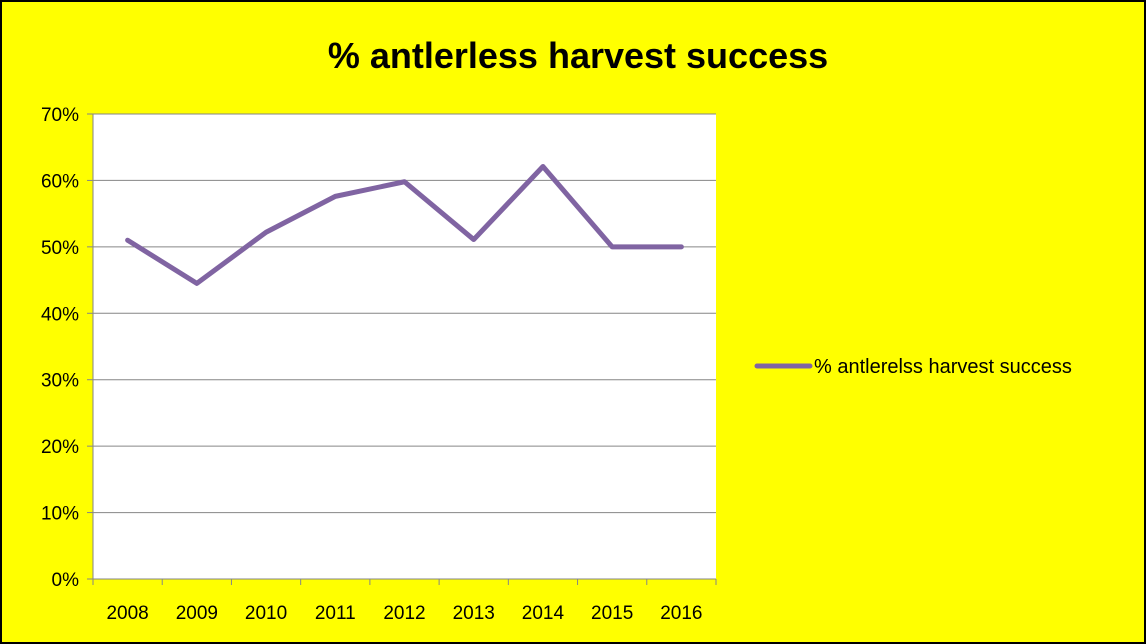 The height and width of the screenshot is (644, 1146). Describe the element at coordinates (60, 115) in the screenshot. I see `y-tick-label: 70%` at that location.